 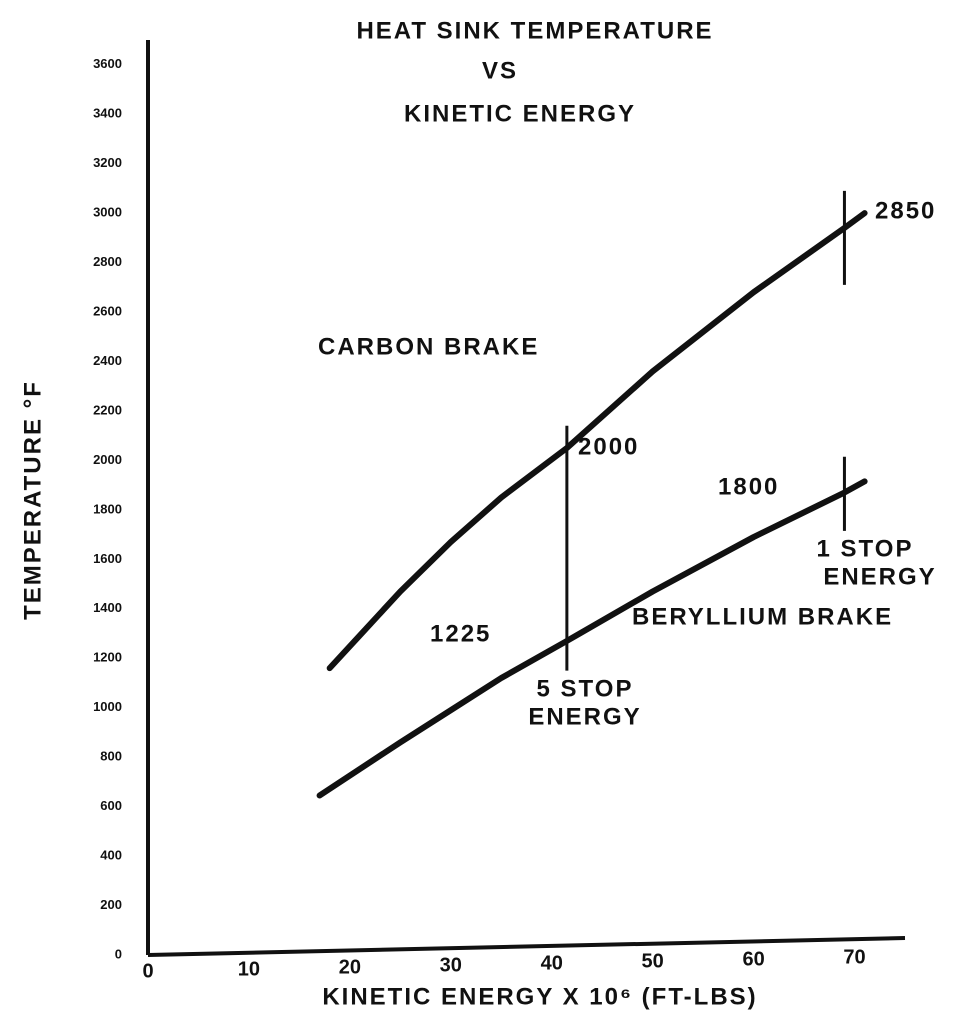 I want to click on y-tick-label: 1200, so click(x=107, y=657).